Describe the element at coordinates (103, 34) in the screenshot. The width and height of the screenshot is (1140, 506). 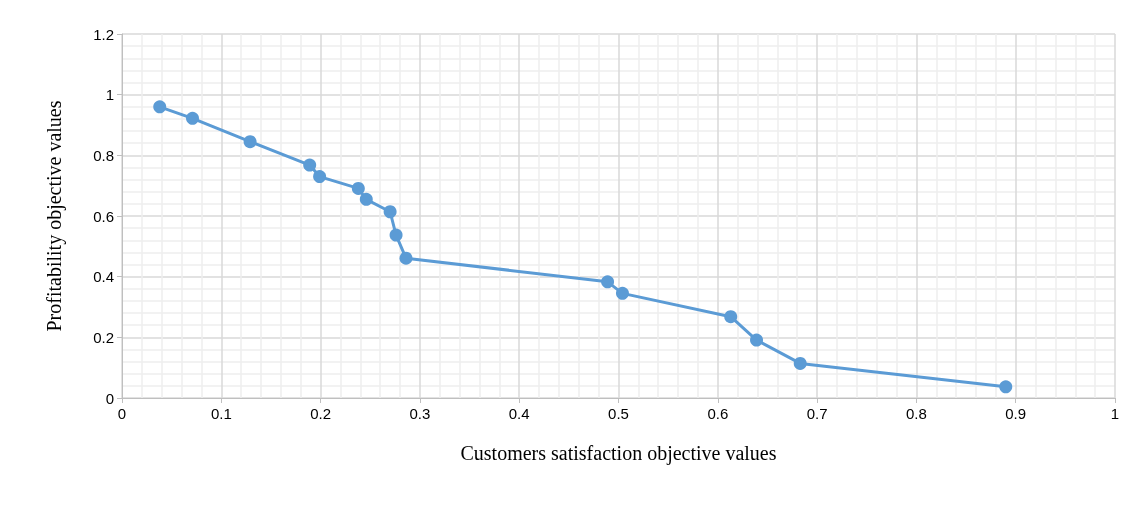
I see `y-tick-label: 1.2` at that location.